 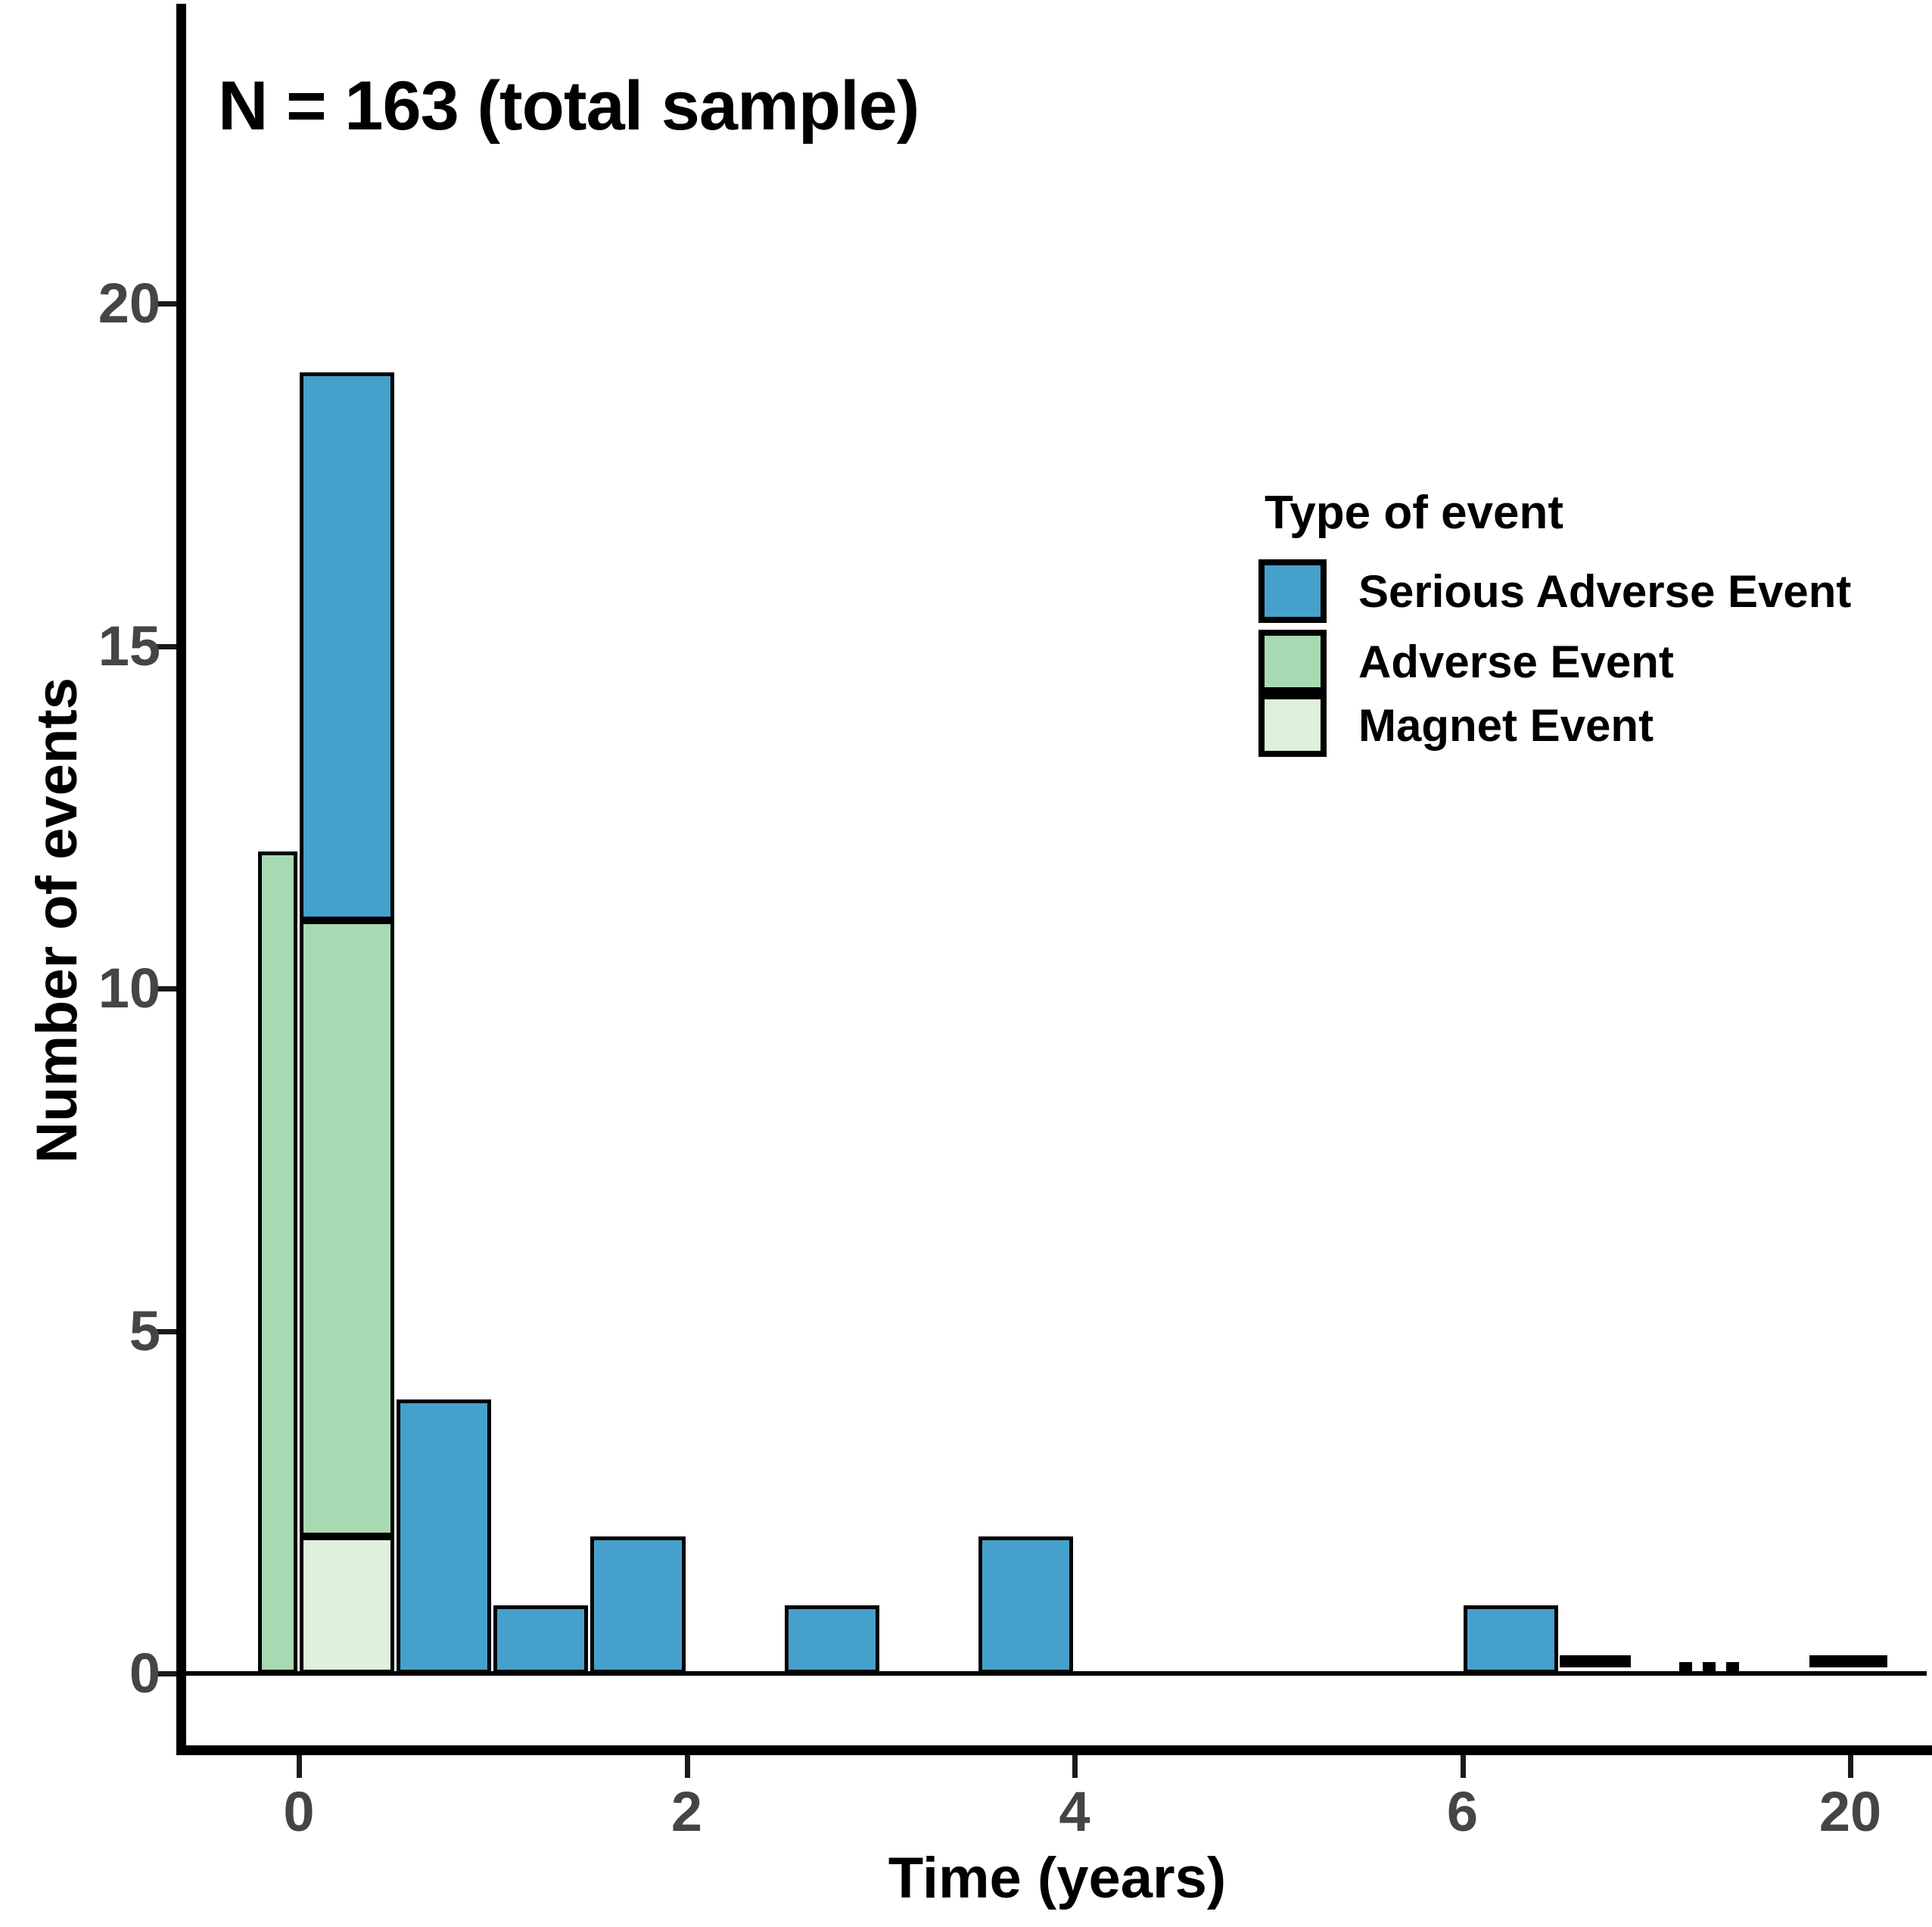 What do you see at coordinates (144, 1673) in the screenshot?
I see `y-tick-label: 0` at bounding box center [144, 1673].